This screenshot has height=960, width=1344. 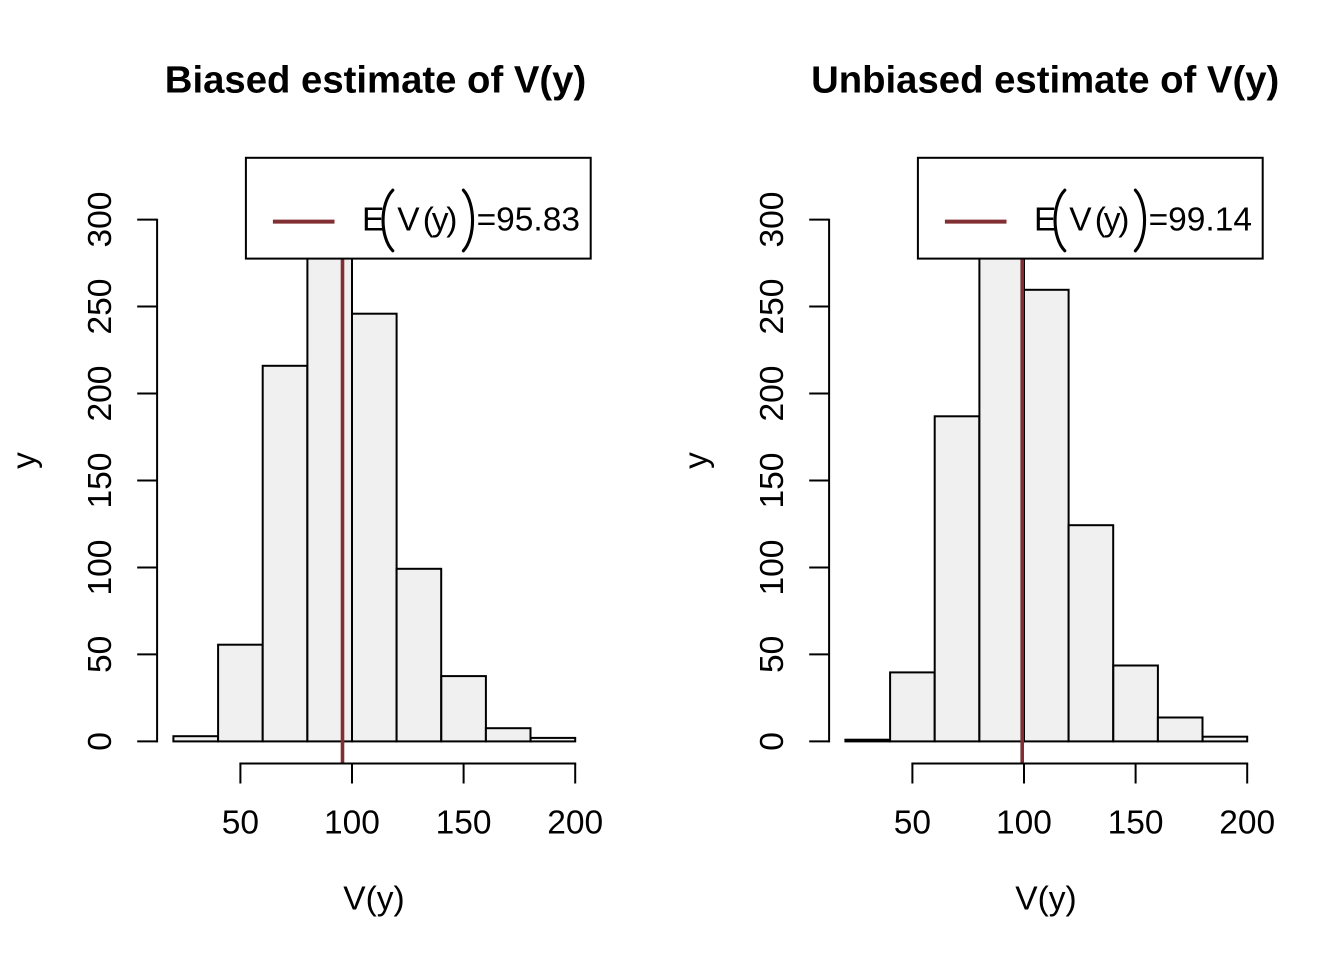 What do you see at coordinates (1045, 80) in the screenshot?
I see `svg-text: Unbiased estimate of V(y)` at bounding box center [1045, 80].